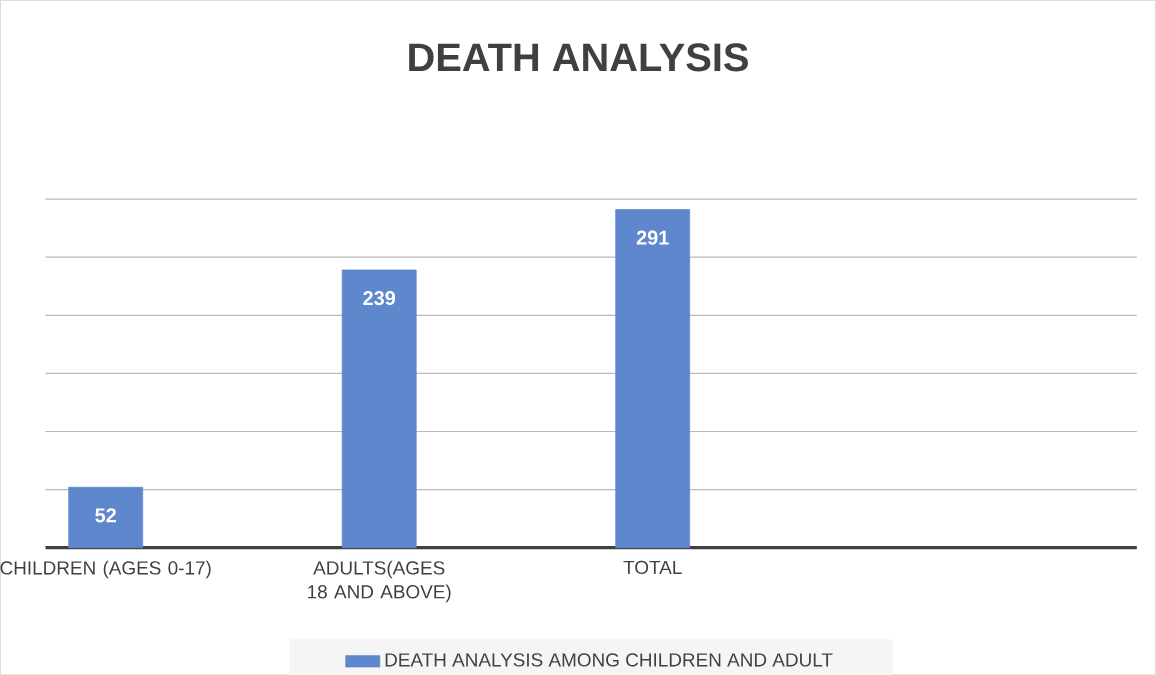 This screenshot has width=1156, height=675. I want to click on legend-label: DEATH ANALYSIS AMONG CHILDREN AND ADULT, so click(609, 660).